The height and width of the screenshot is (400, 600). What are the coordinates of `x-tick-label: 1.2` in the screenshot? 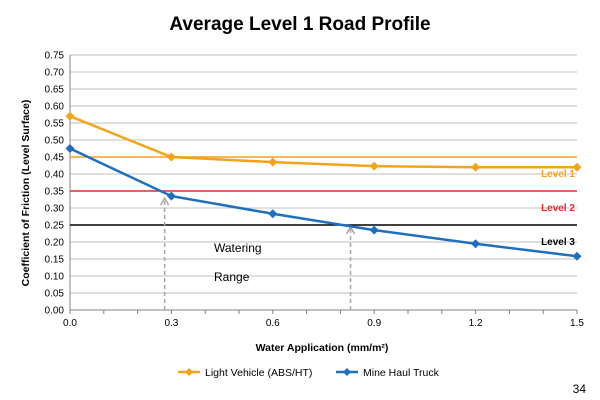 It's located at (476, 323).